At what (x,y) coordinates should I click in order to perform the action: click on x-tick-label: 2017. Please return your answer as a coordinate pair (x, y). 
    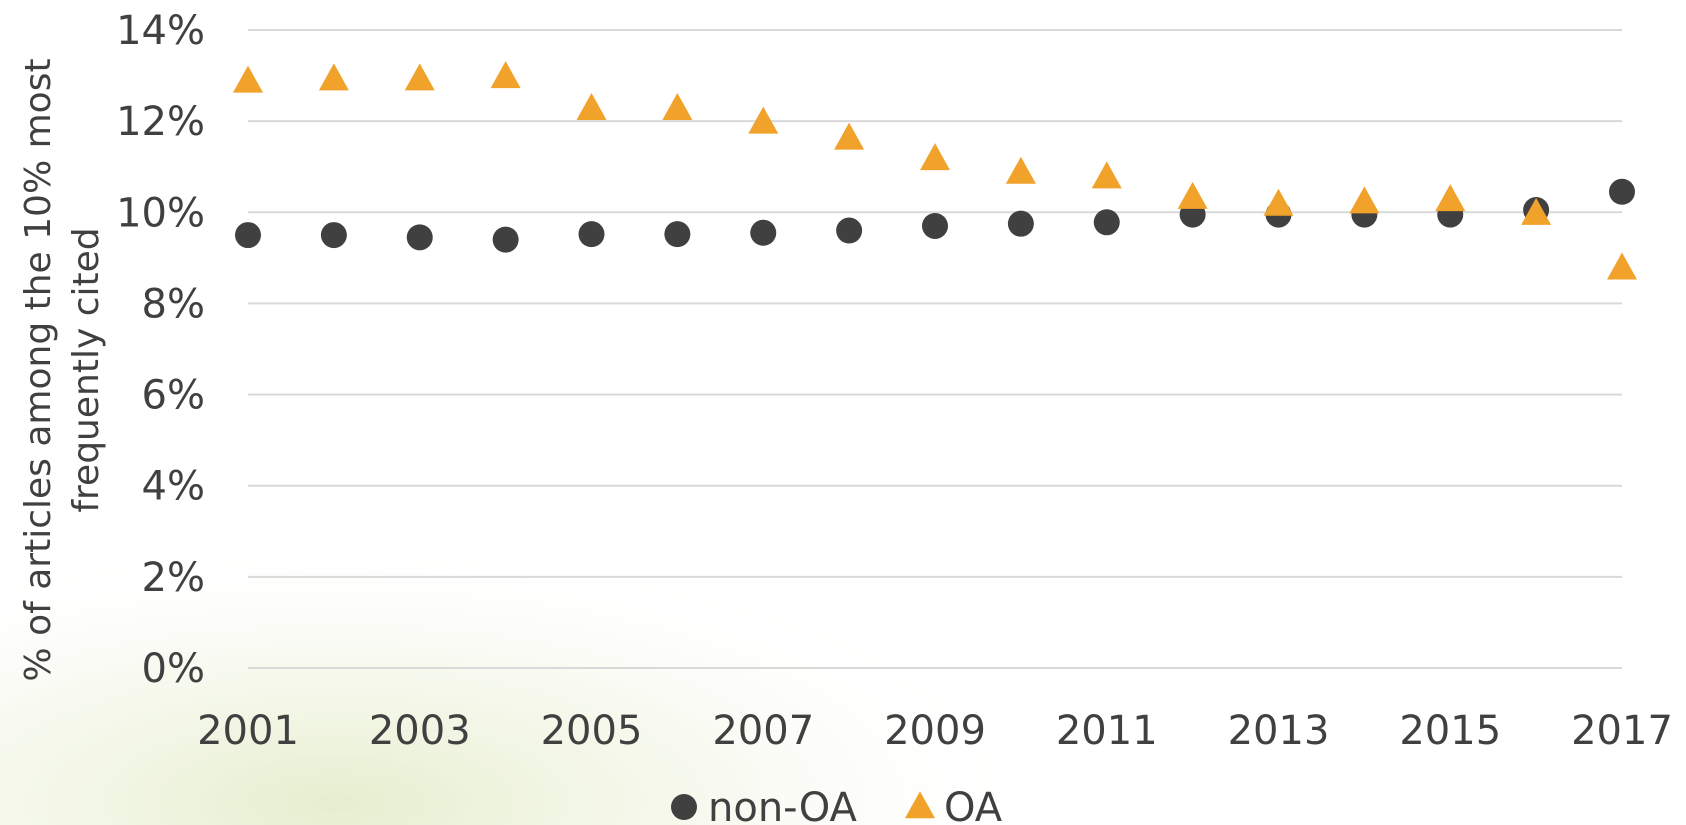
    Looking at the image, I should click on (1622, 731).